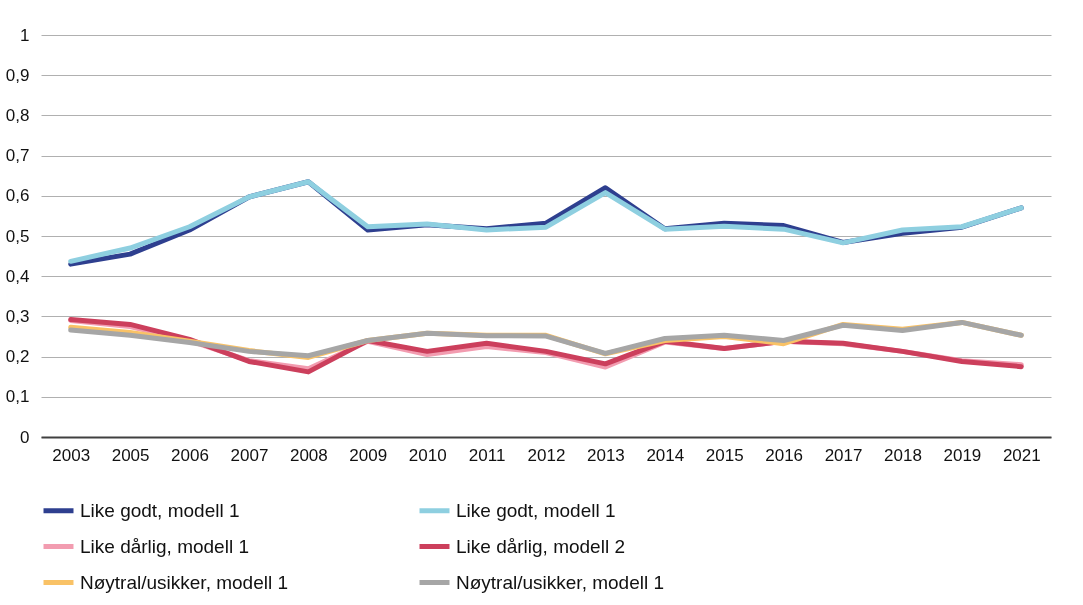 The width and height of the screenshot is (1083, 605). What do you see at coordinates (130, 455) in the screenshot?
I see `x-tick-label: 2005` at bounding box center [130, 455].